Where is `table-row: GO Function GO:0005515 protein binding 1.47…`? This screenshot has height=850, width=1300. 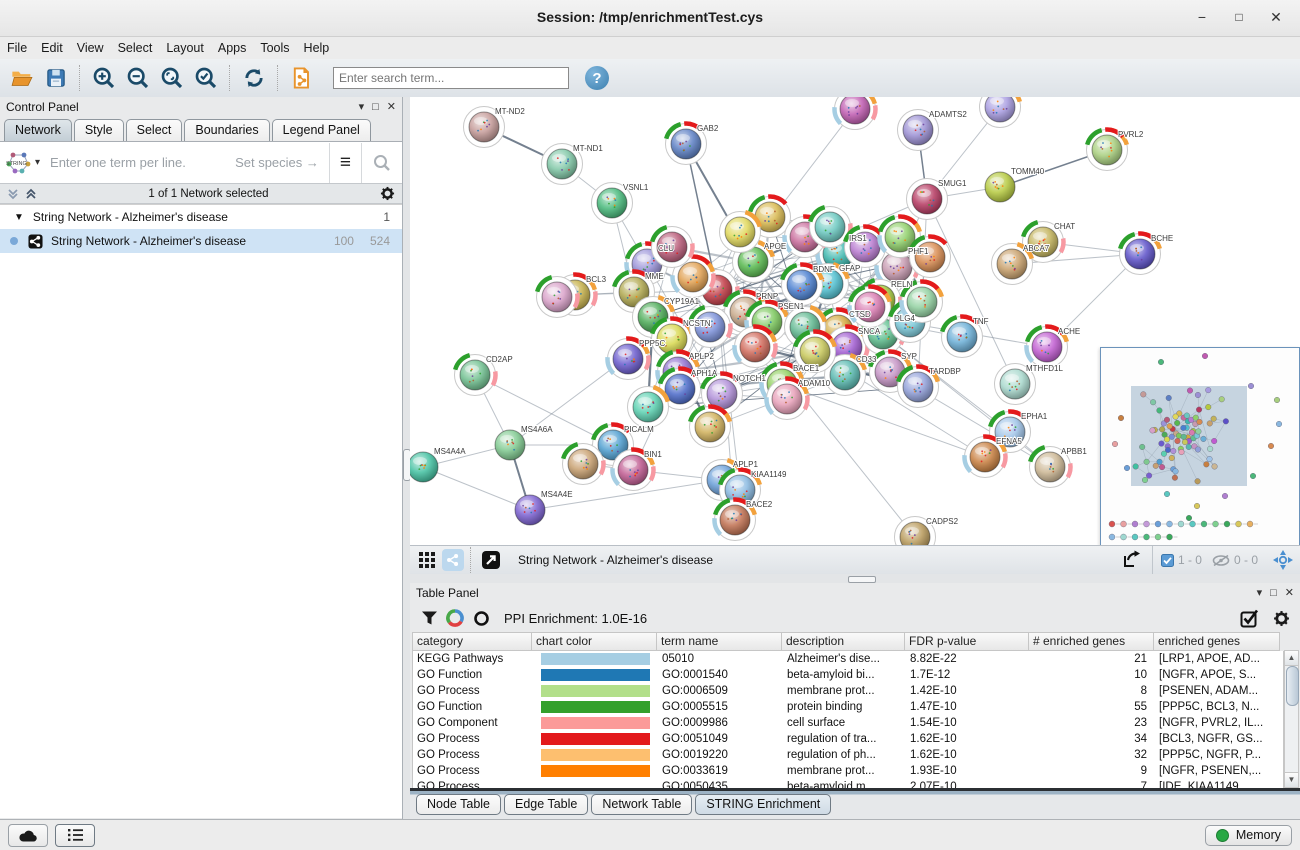 table-row: GO Function GO:0005515 protein binding 1.47… is located at coordinates (848, 707).